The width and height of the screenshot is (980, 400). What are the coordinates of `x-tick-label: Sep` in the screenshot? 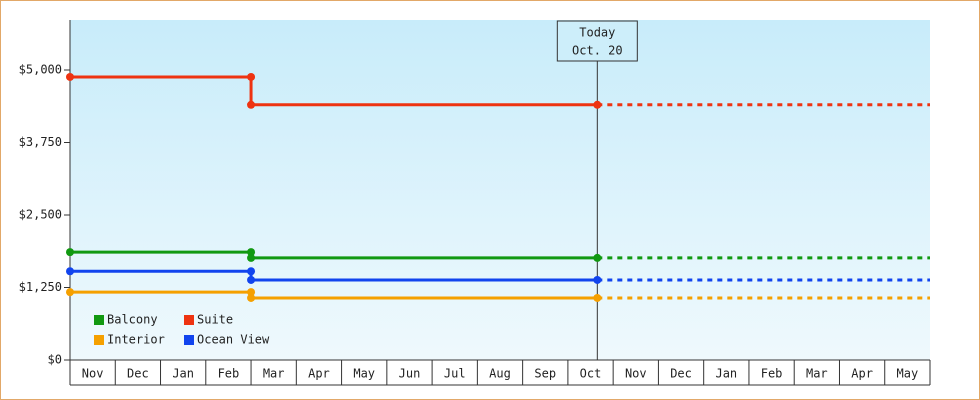 It's located at (545, 374).